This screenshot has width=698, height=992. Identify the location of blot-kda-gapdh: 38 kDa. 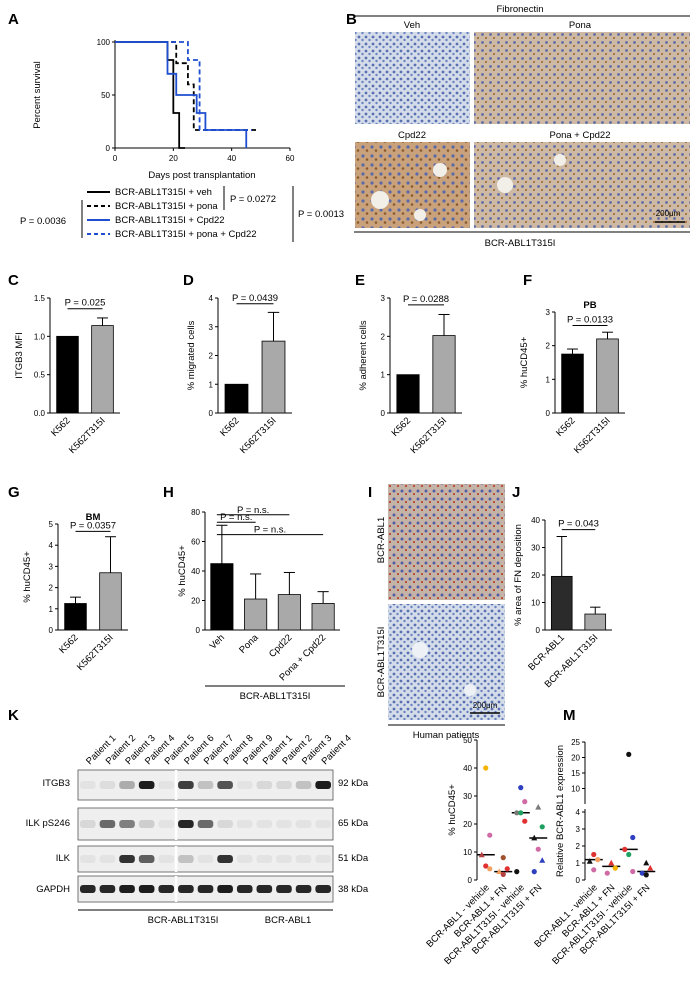
(353, 889).